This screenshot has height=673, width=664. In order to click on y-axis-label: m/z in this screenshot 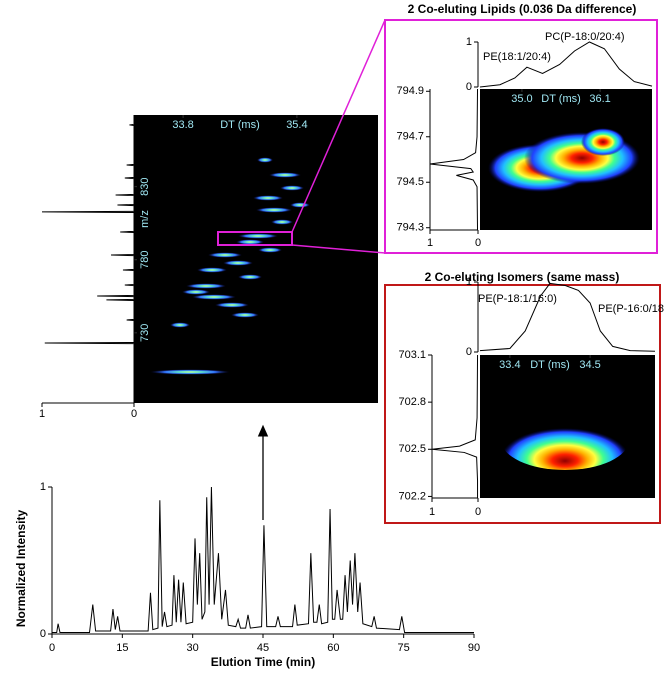, I will do `click(145, 219)`.